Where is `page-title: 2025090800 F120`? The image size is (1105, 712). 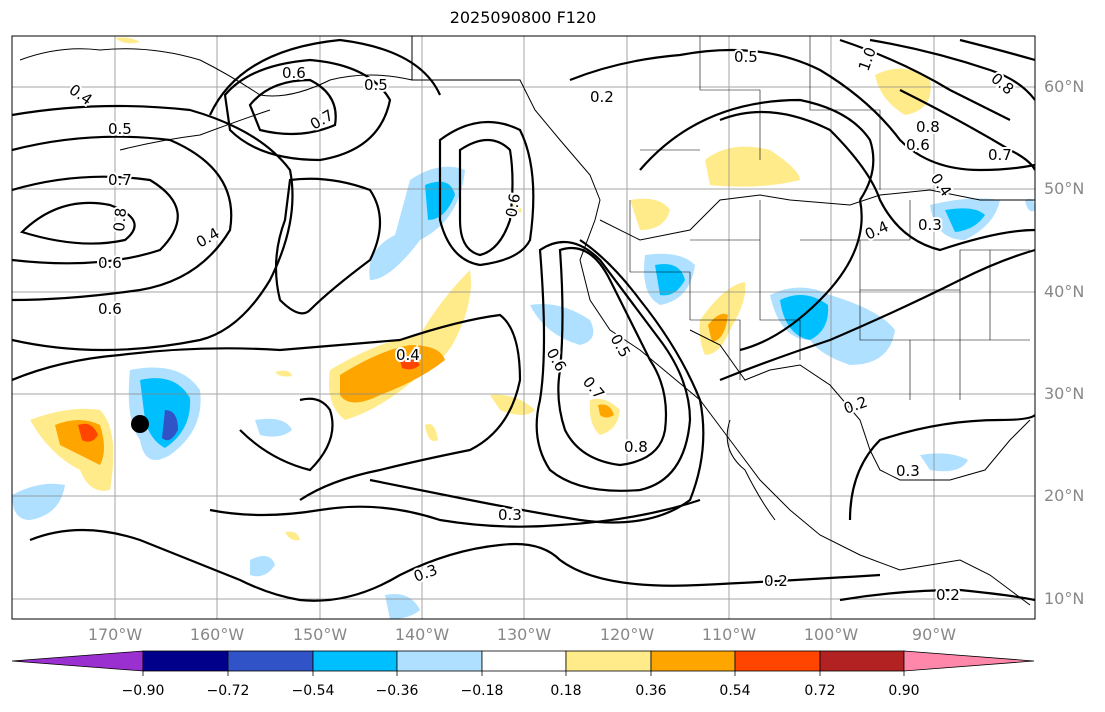 page-title: 2025090800 F120 is located at coordinates (523, 17).